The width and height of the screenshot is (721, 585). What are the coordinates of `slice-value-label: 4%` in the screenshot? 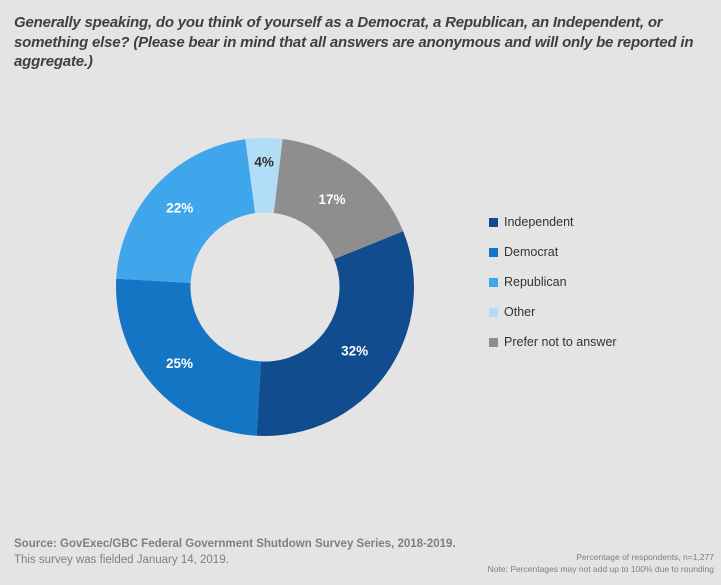 It's located at (264, 161).